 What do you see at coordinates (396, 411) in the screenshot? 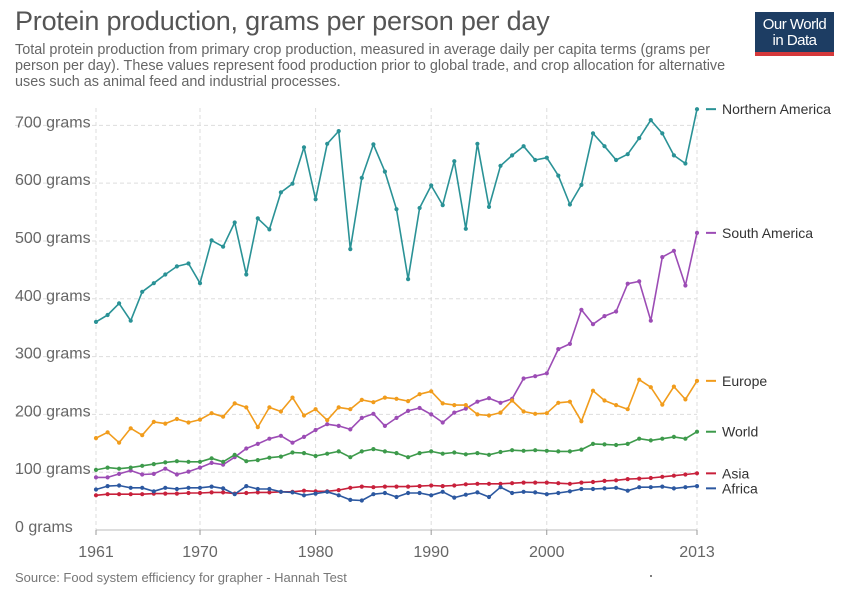
I see `series-line` at bounding box center [396, 411].